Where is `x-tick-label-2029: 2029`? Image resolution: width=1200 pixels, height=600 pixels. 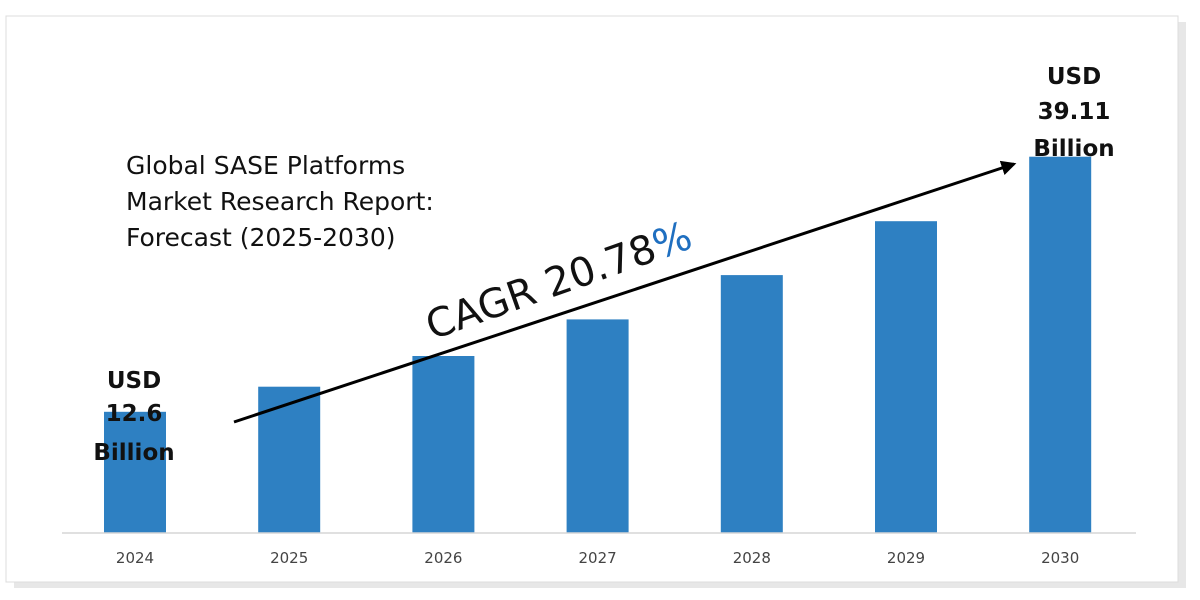
x-tick-label-2029: 2029 is located at coordinates (906, 558).